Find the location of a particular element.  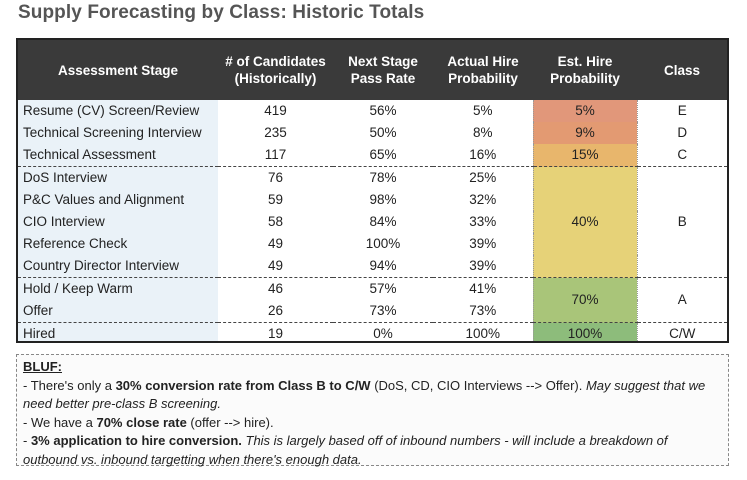

table-row: Offer 26 73% 73% is located at coordinates (372, 311).